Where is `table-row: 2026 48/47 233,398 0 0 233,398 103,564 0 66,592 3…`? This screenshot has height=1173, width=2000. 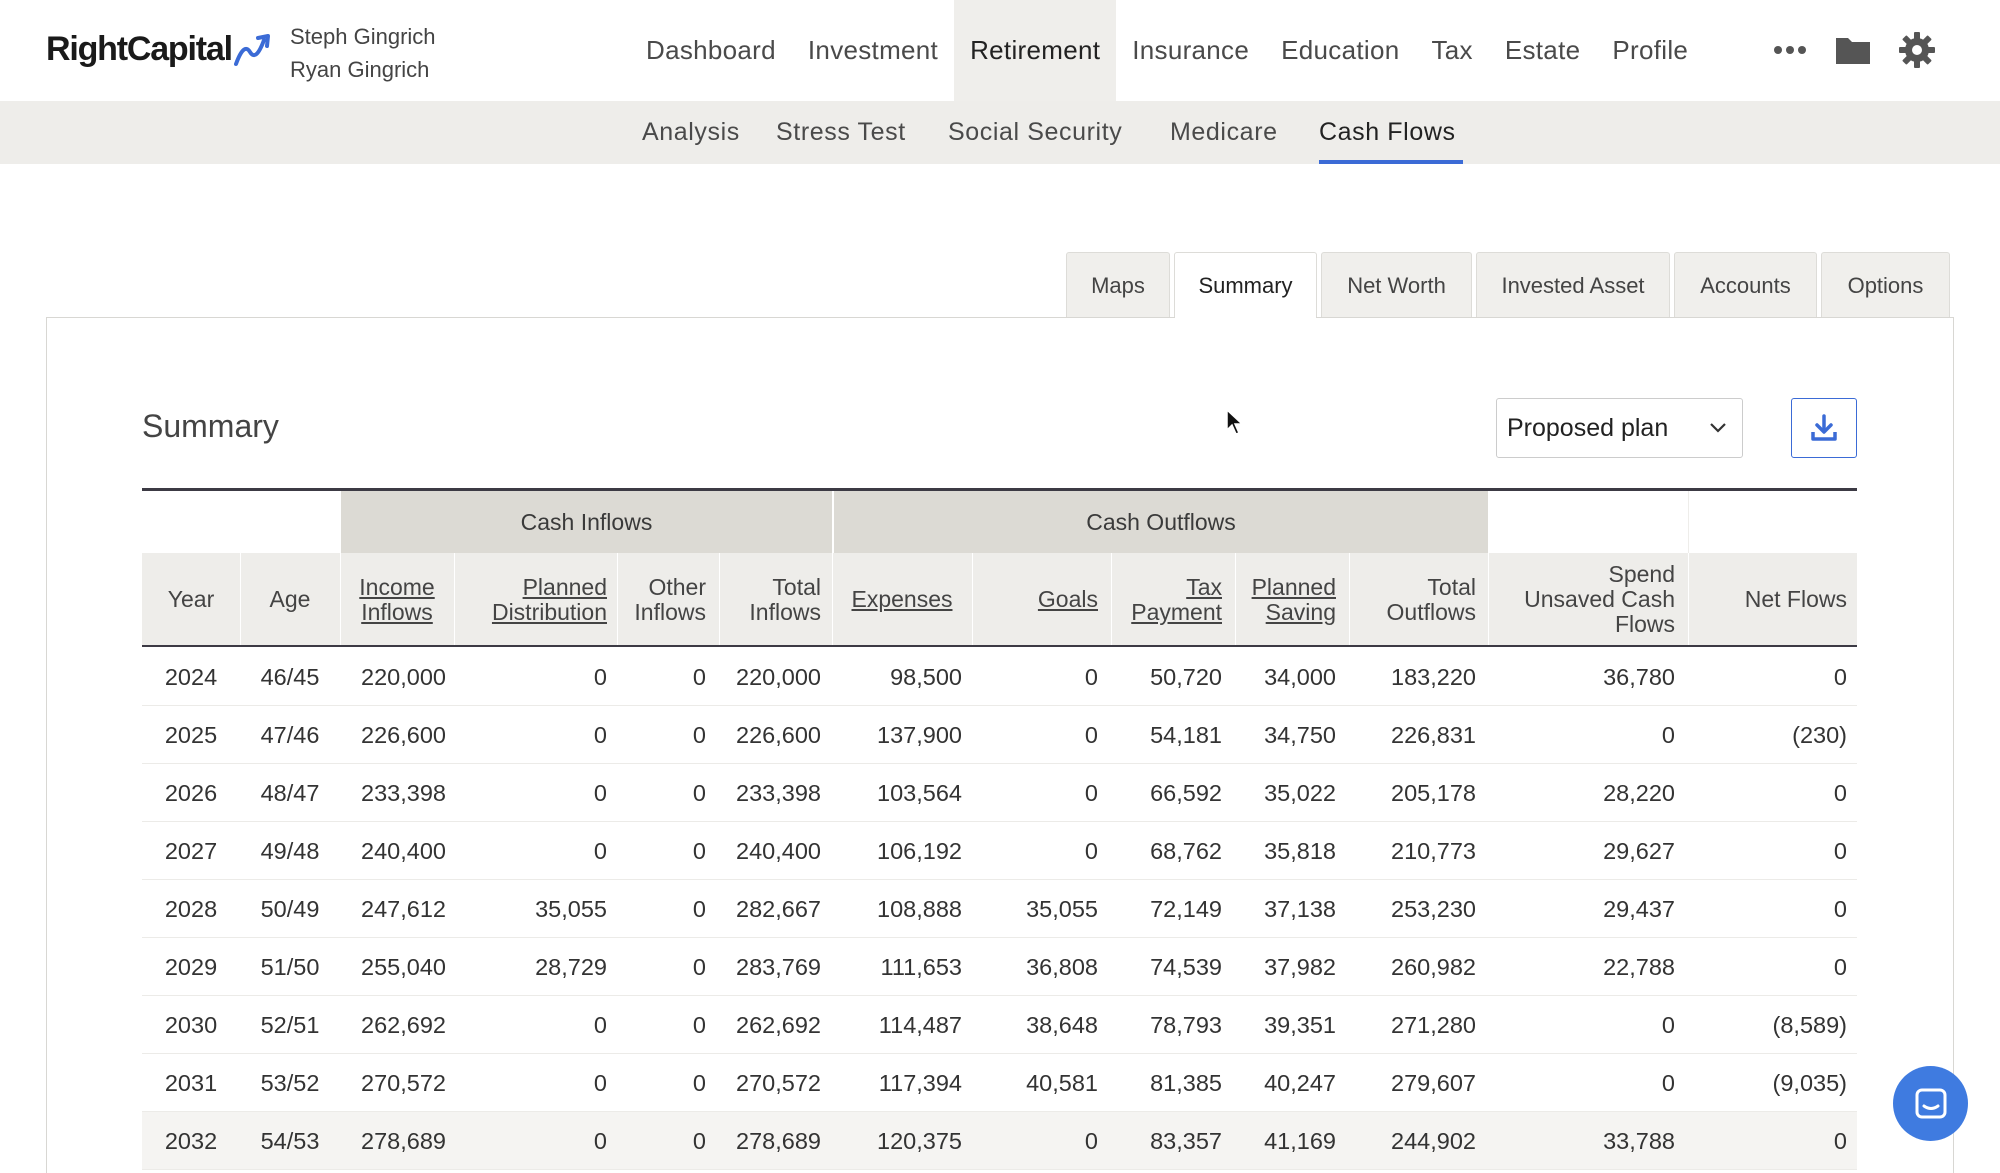
table-row: 2026 48/47 233,398 0 0 233,398 103,564 0 66,592 3… is located at coordinates (999, 793).